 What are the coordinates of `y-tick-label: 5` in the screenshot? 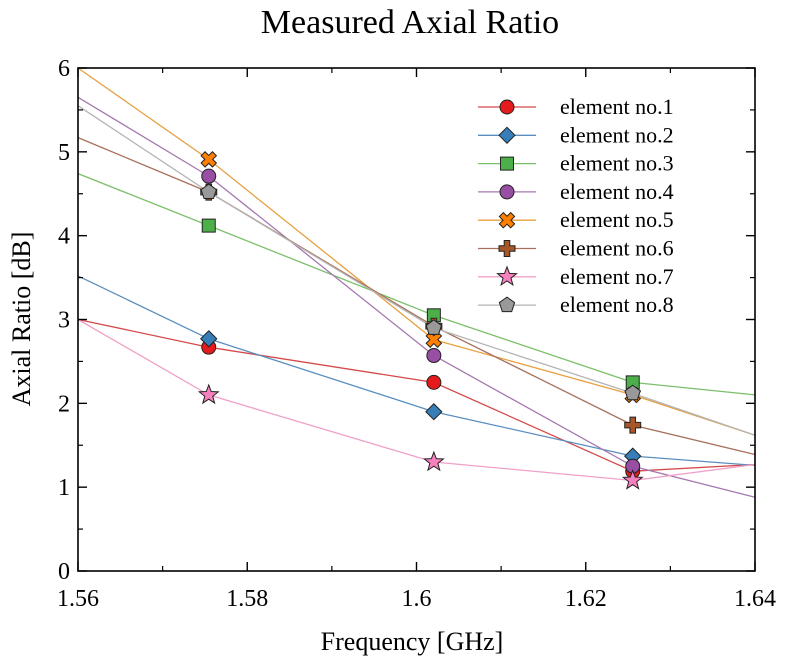 It's located at (64, 153).